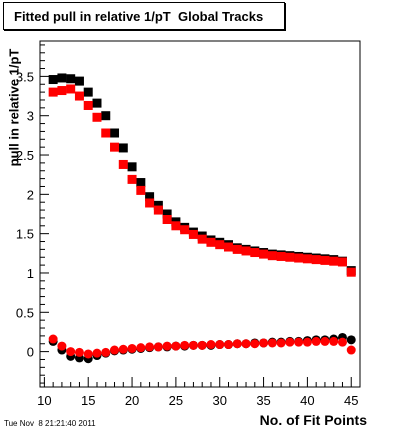 This screenshot has width=400, height=433. Describe the element at coordinates (313, 420) in the screenshot. I see `x-axis-label: No. of Fit Points` at that location.